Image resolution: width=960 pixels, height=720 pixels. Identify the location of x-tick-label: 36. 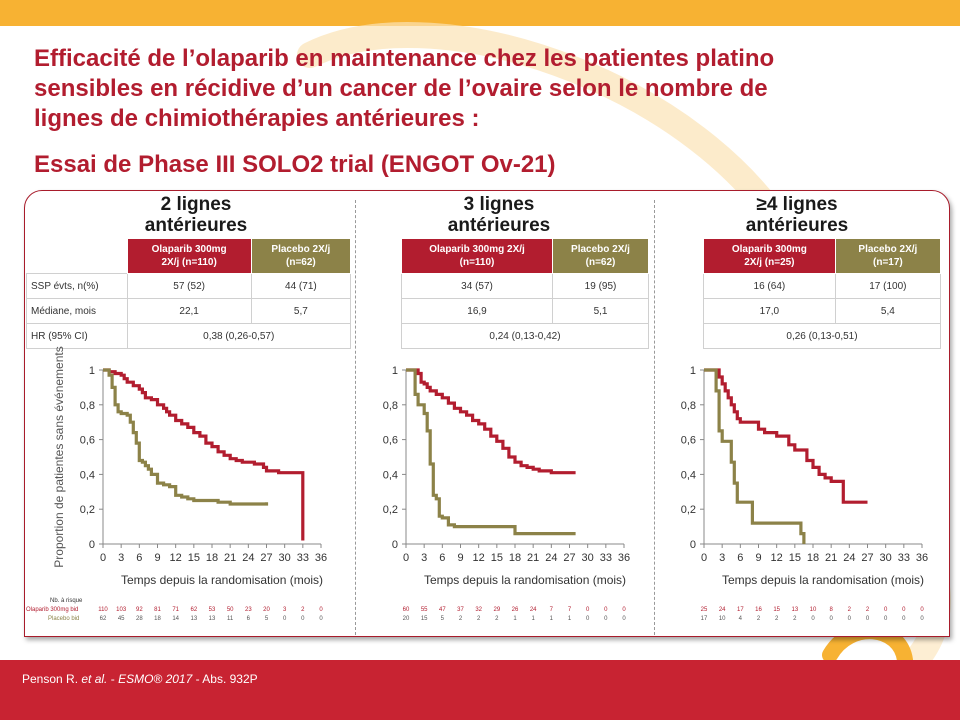
(321, 558).